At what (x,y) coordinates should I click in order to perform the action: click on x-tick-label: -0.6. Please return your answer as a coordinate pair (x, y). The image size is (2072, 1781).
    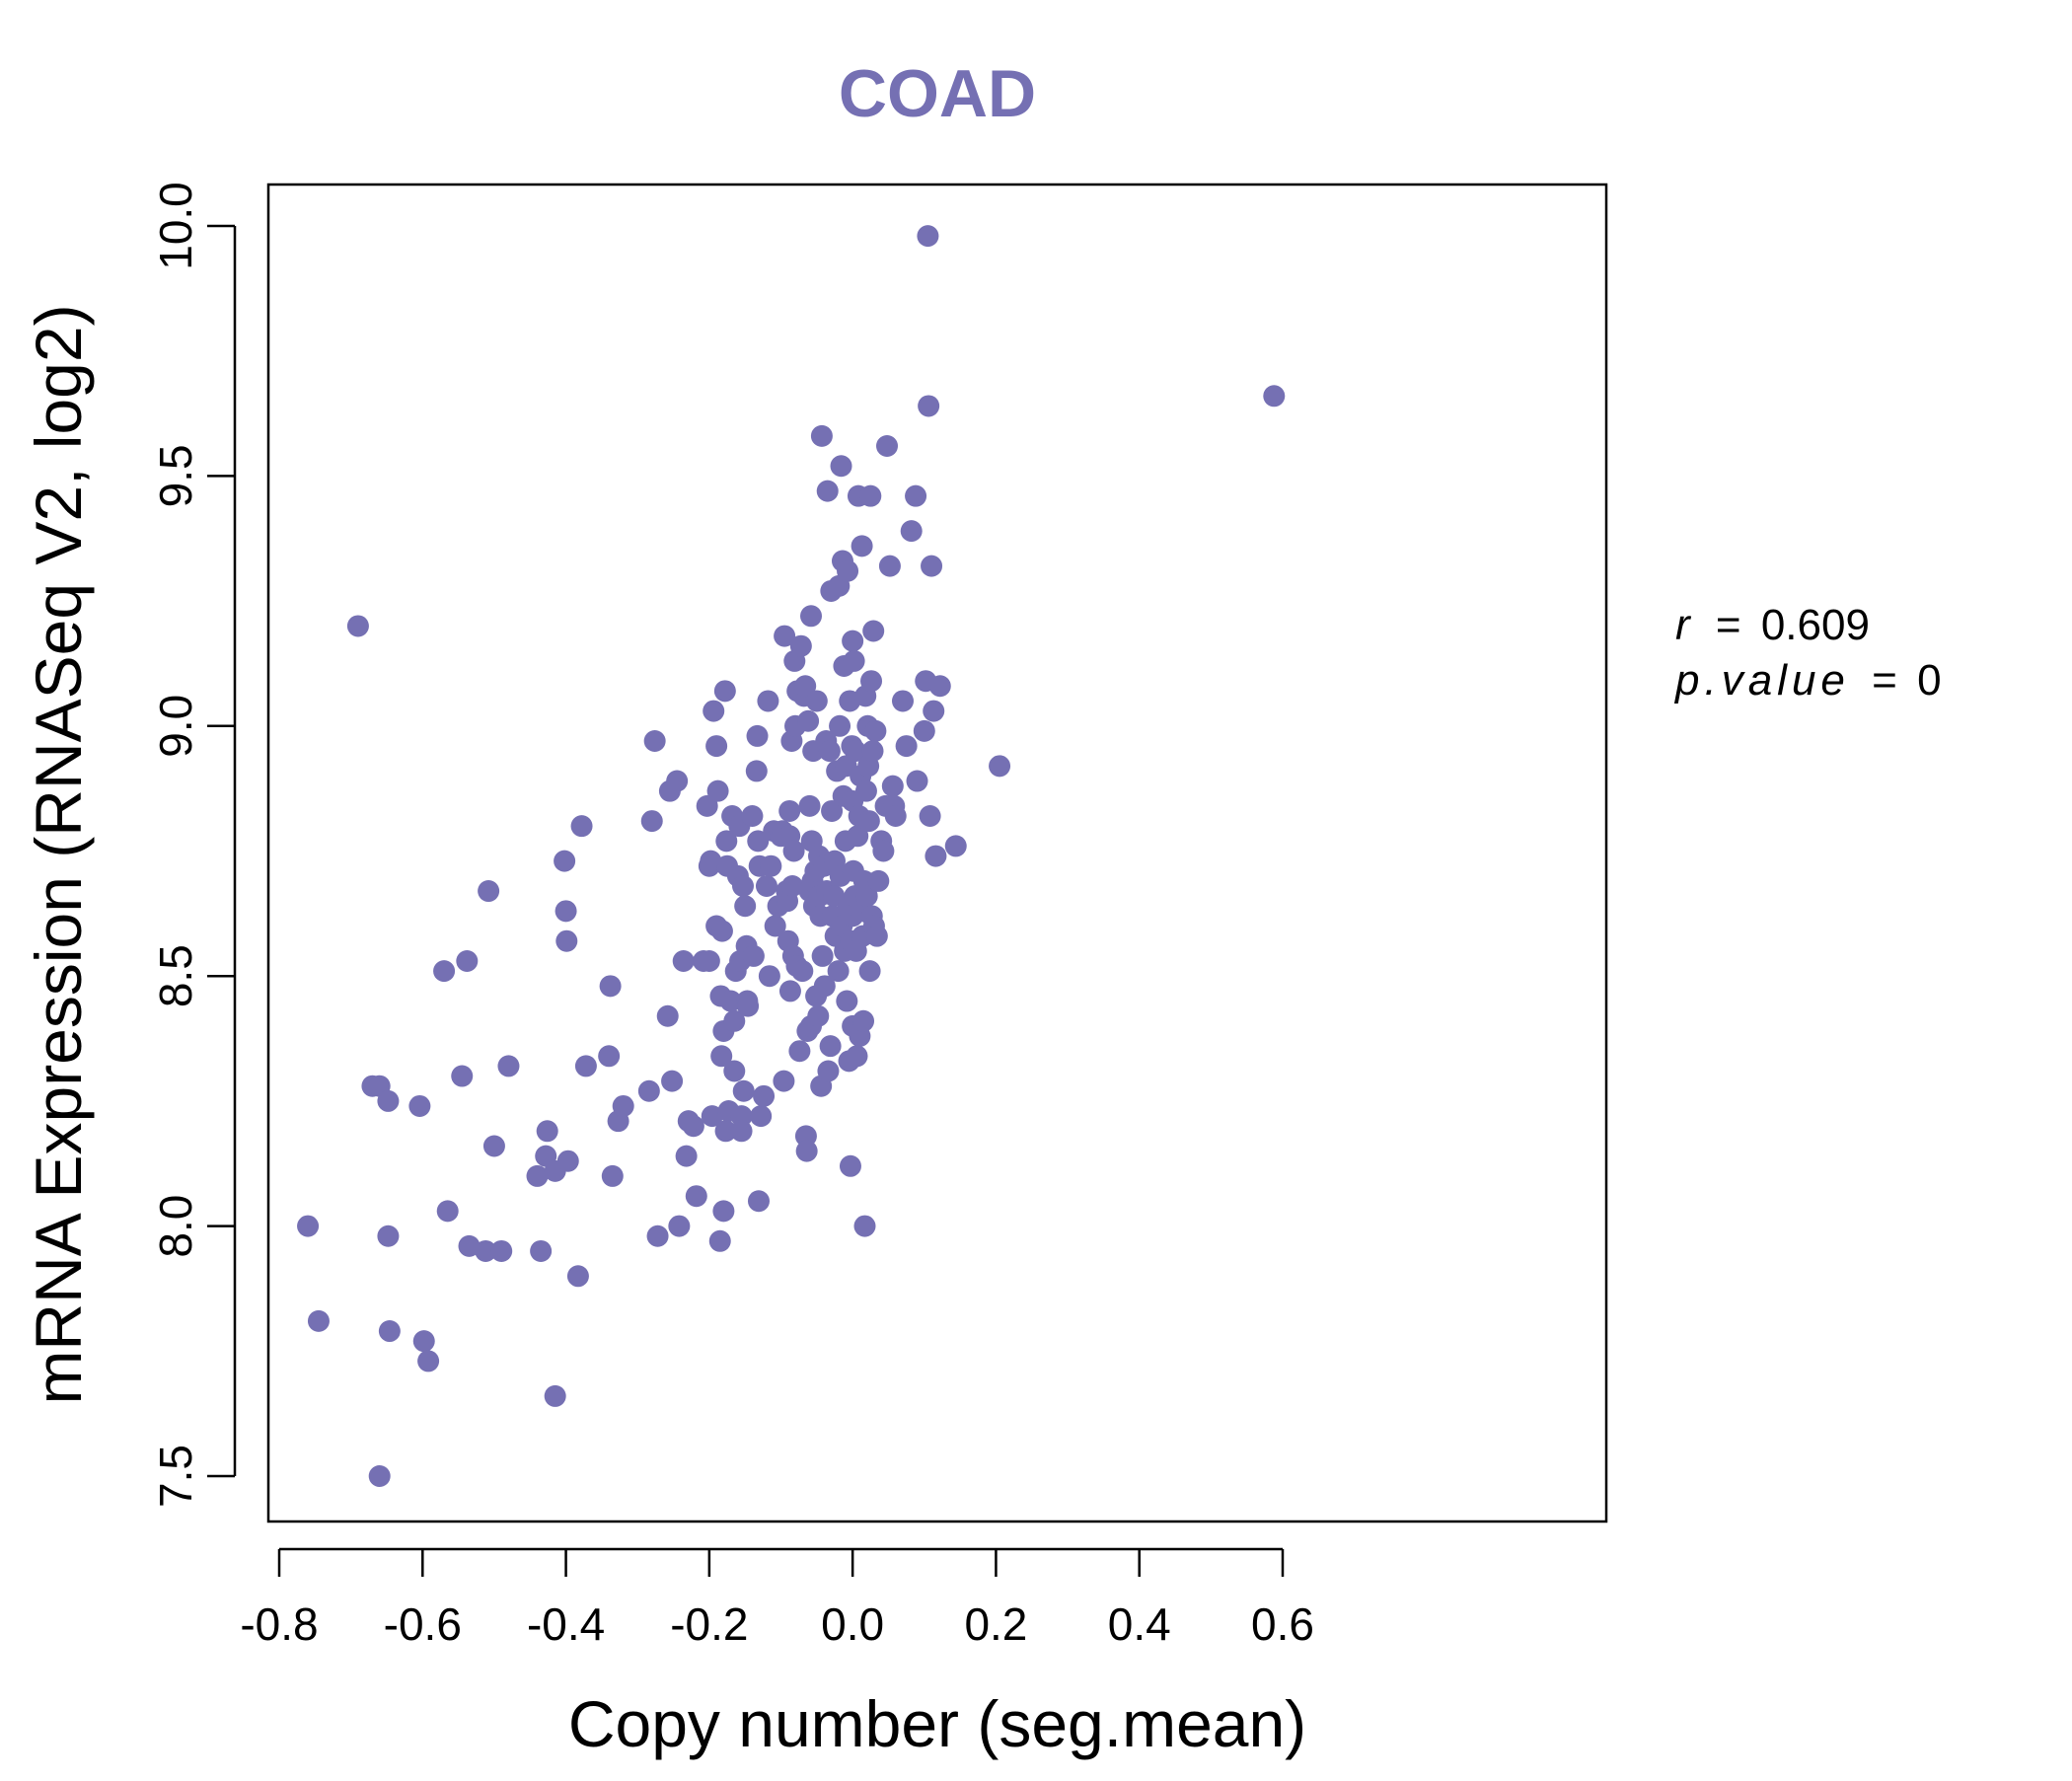
    Looking at the image, I should click on (423, 1624).